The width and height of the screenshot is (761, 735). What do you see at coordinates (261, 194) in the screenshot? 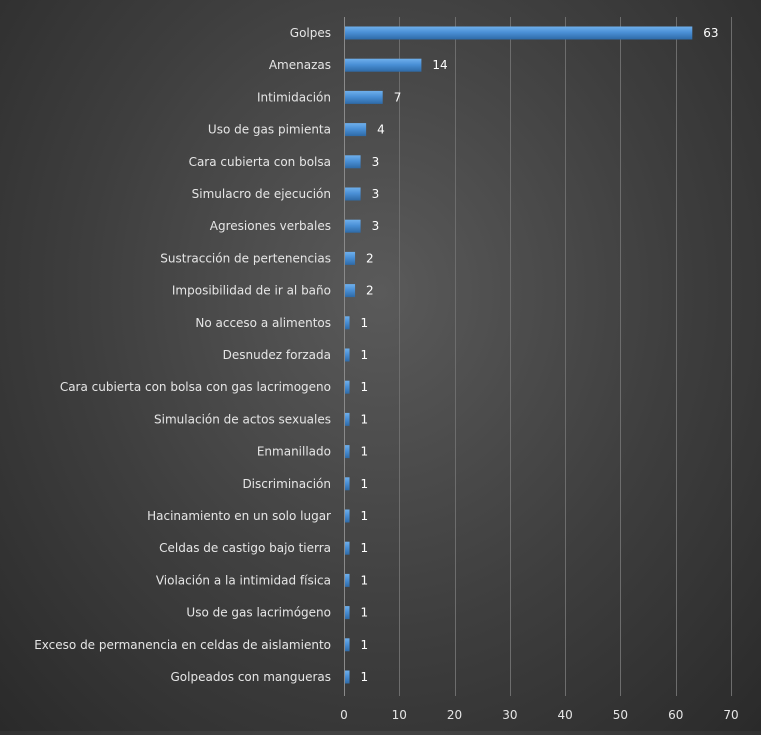
I see `category-label: Simulacro de ejecución` at bounding box center [261, 194].